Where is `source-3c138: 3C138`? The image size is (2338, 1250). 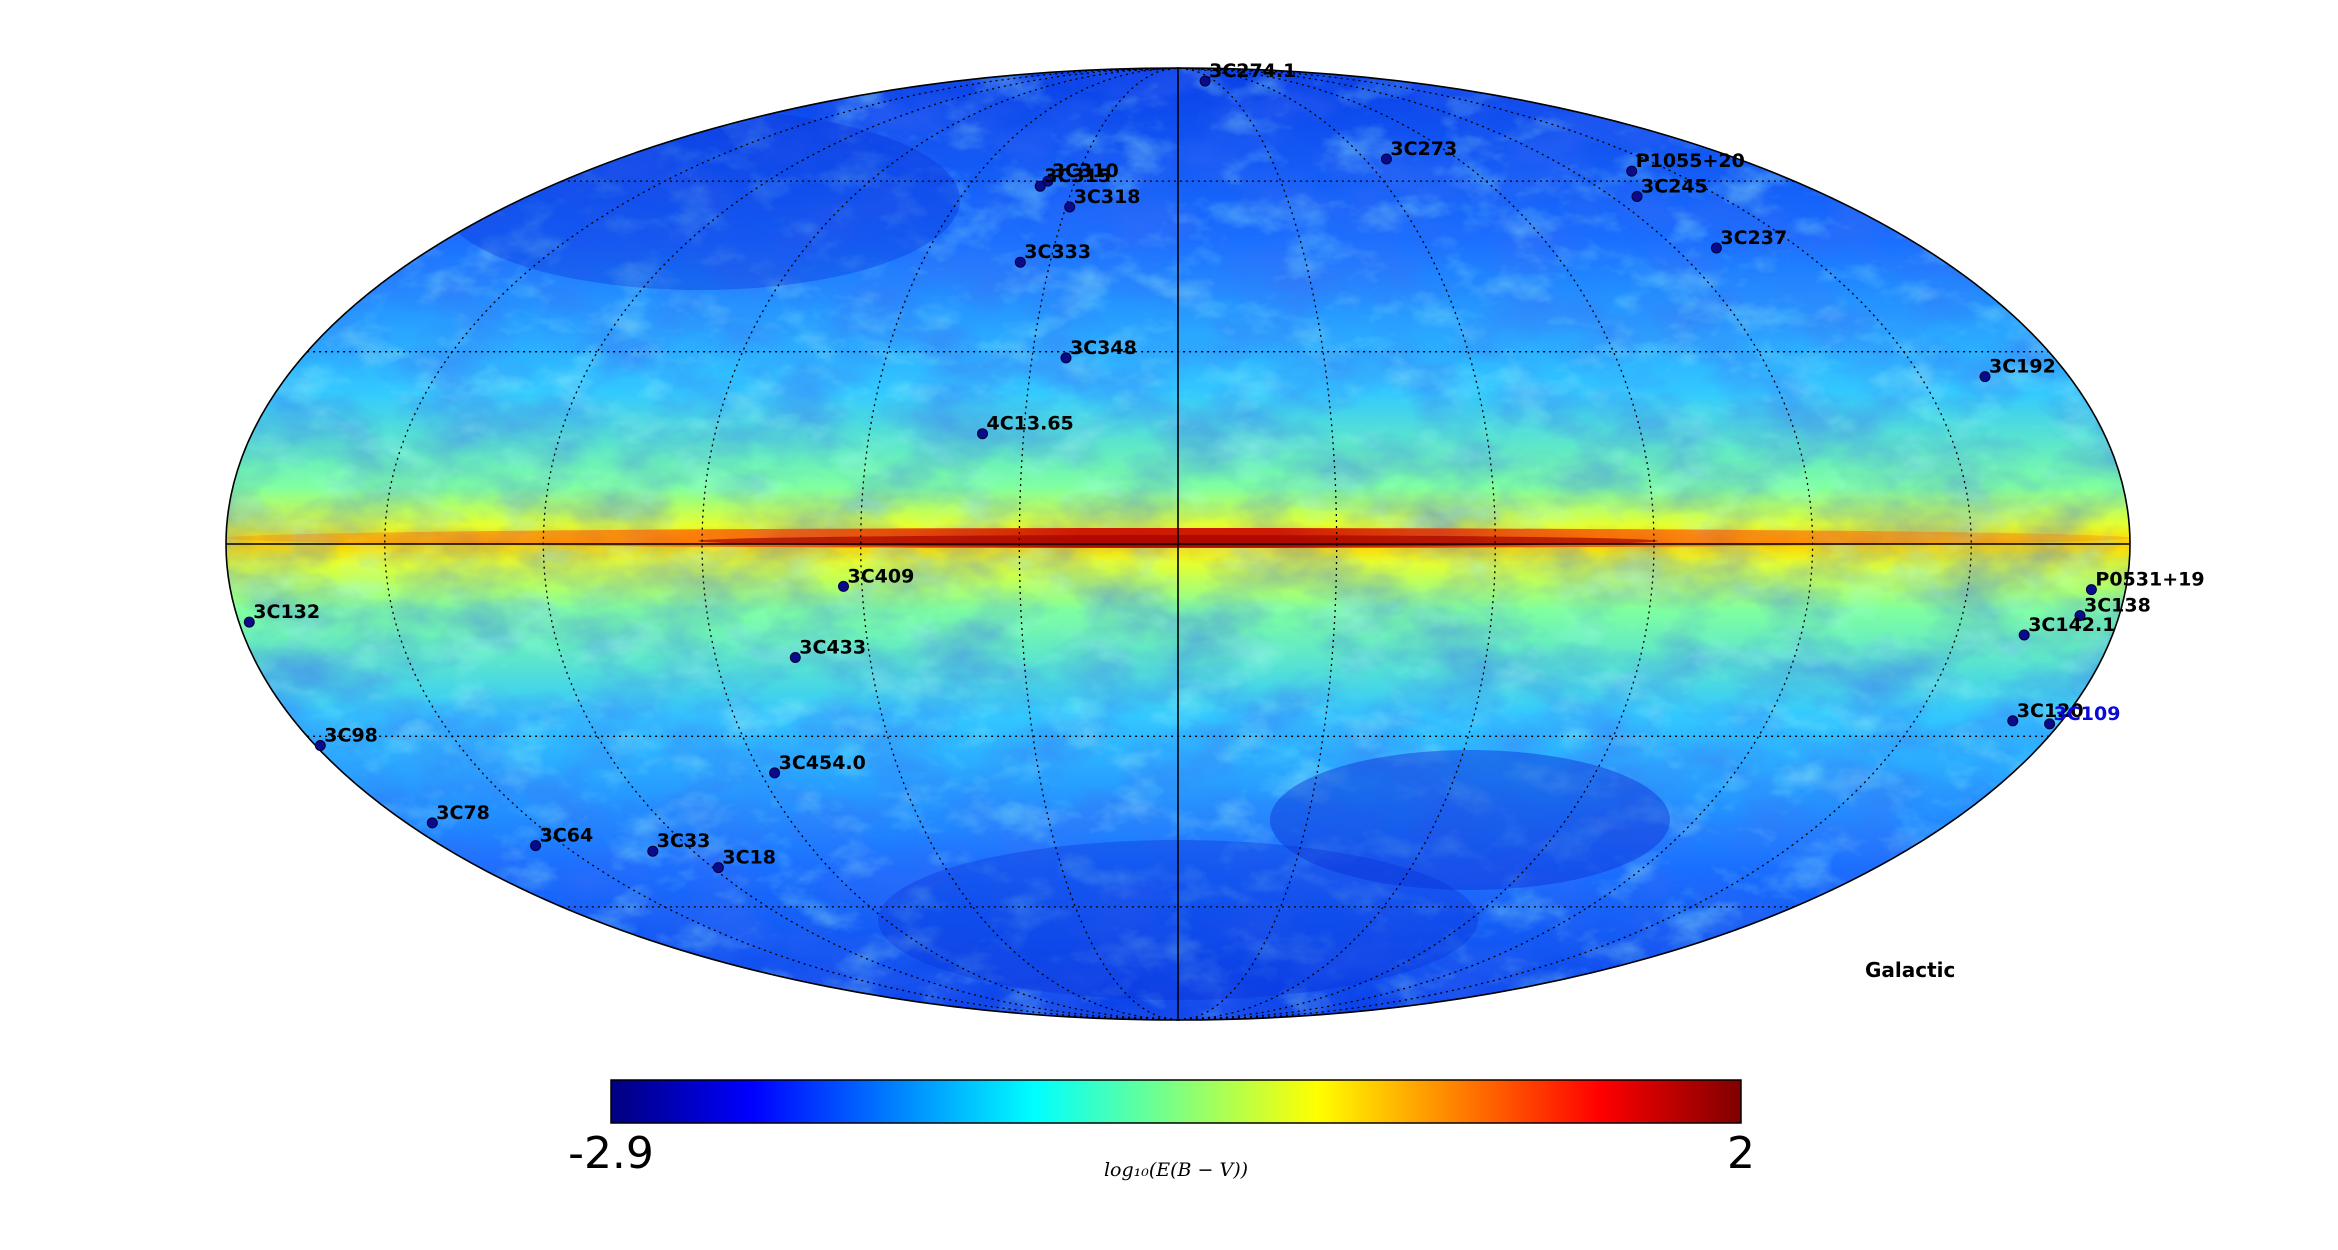 source-3c138: 3C138 is located at coordinates (2112, 608).